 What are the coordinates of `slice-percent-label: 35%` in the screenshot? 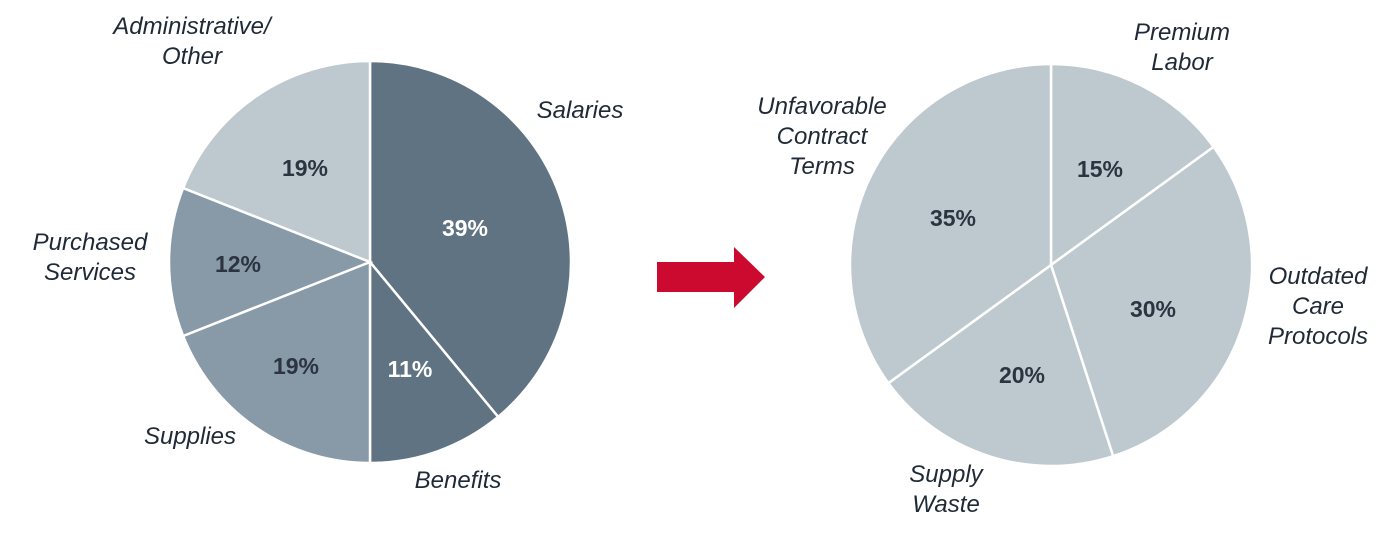 It's located at (953, 218).